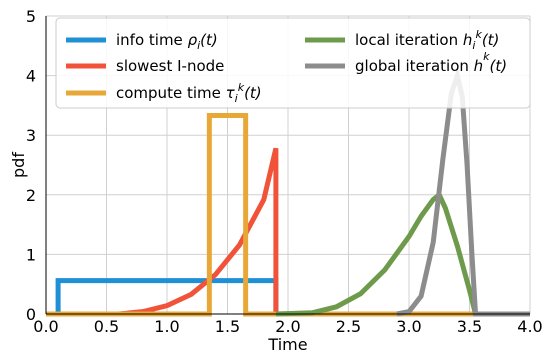 The width and height of the screenshot is (559, 356). What do you see at coordinates (408, 326) in the screenshot?
I see `x-tick-label: 3.0` at bounding box center [408, 326].